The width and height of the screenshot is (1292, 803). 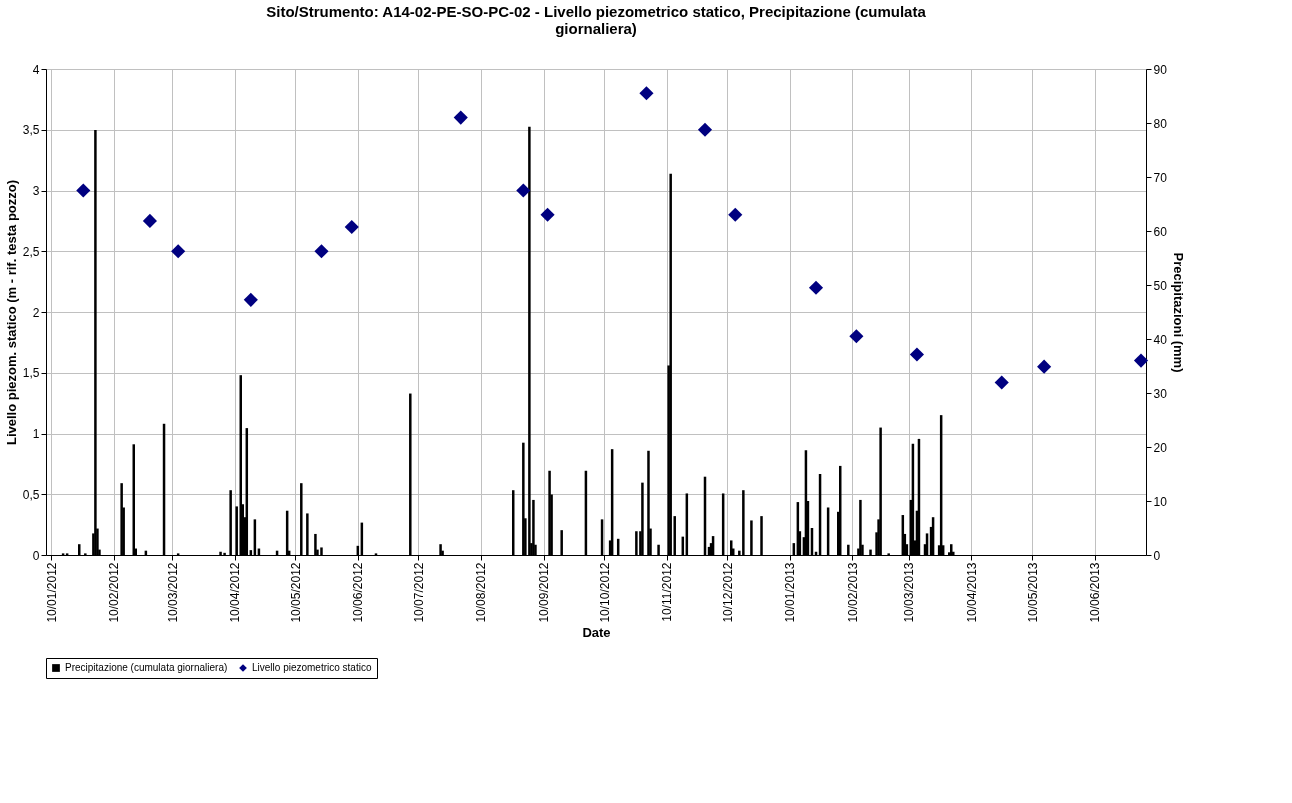 What do you see at coordinates (909, 592) in the screenshot?
I see `x-tick-label: 10/03/2013` at bounding box center [909, 592].